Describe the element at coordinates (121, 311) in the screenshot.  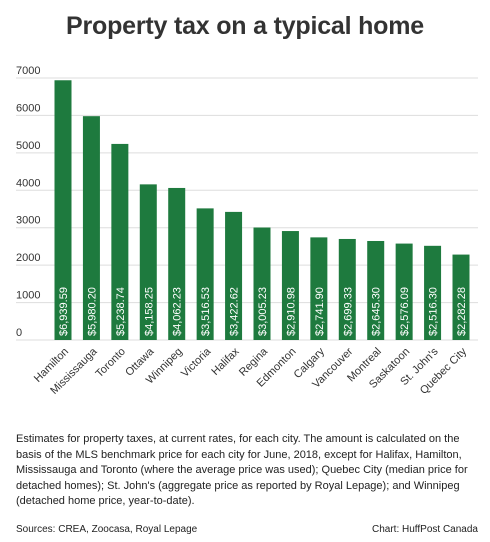
I see `bar-value-label: $5,238.74` at that location.